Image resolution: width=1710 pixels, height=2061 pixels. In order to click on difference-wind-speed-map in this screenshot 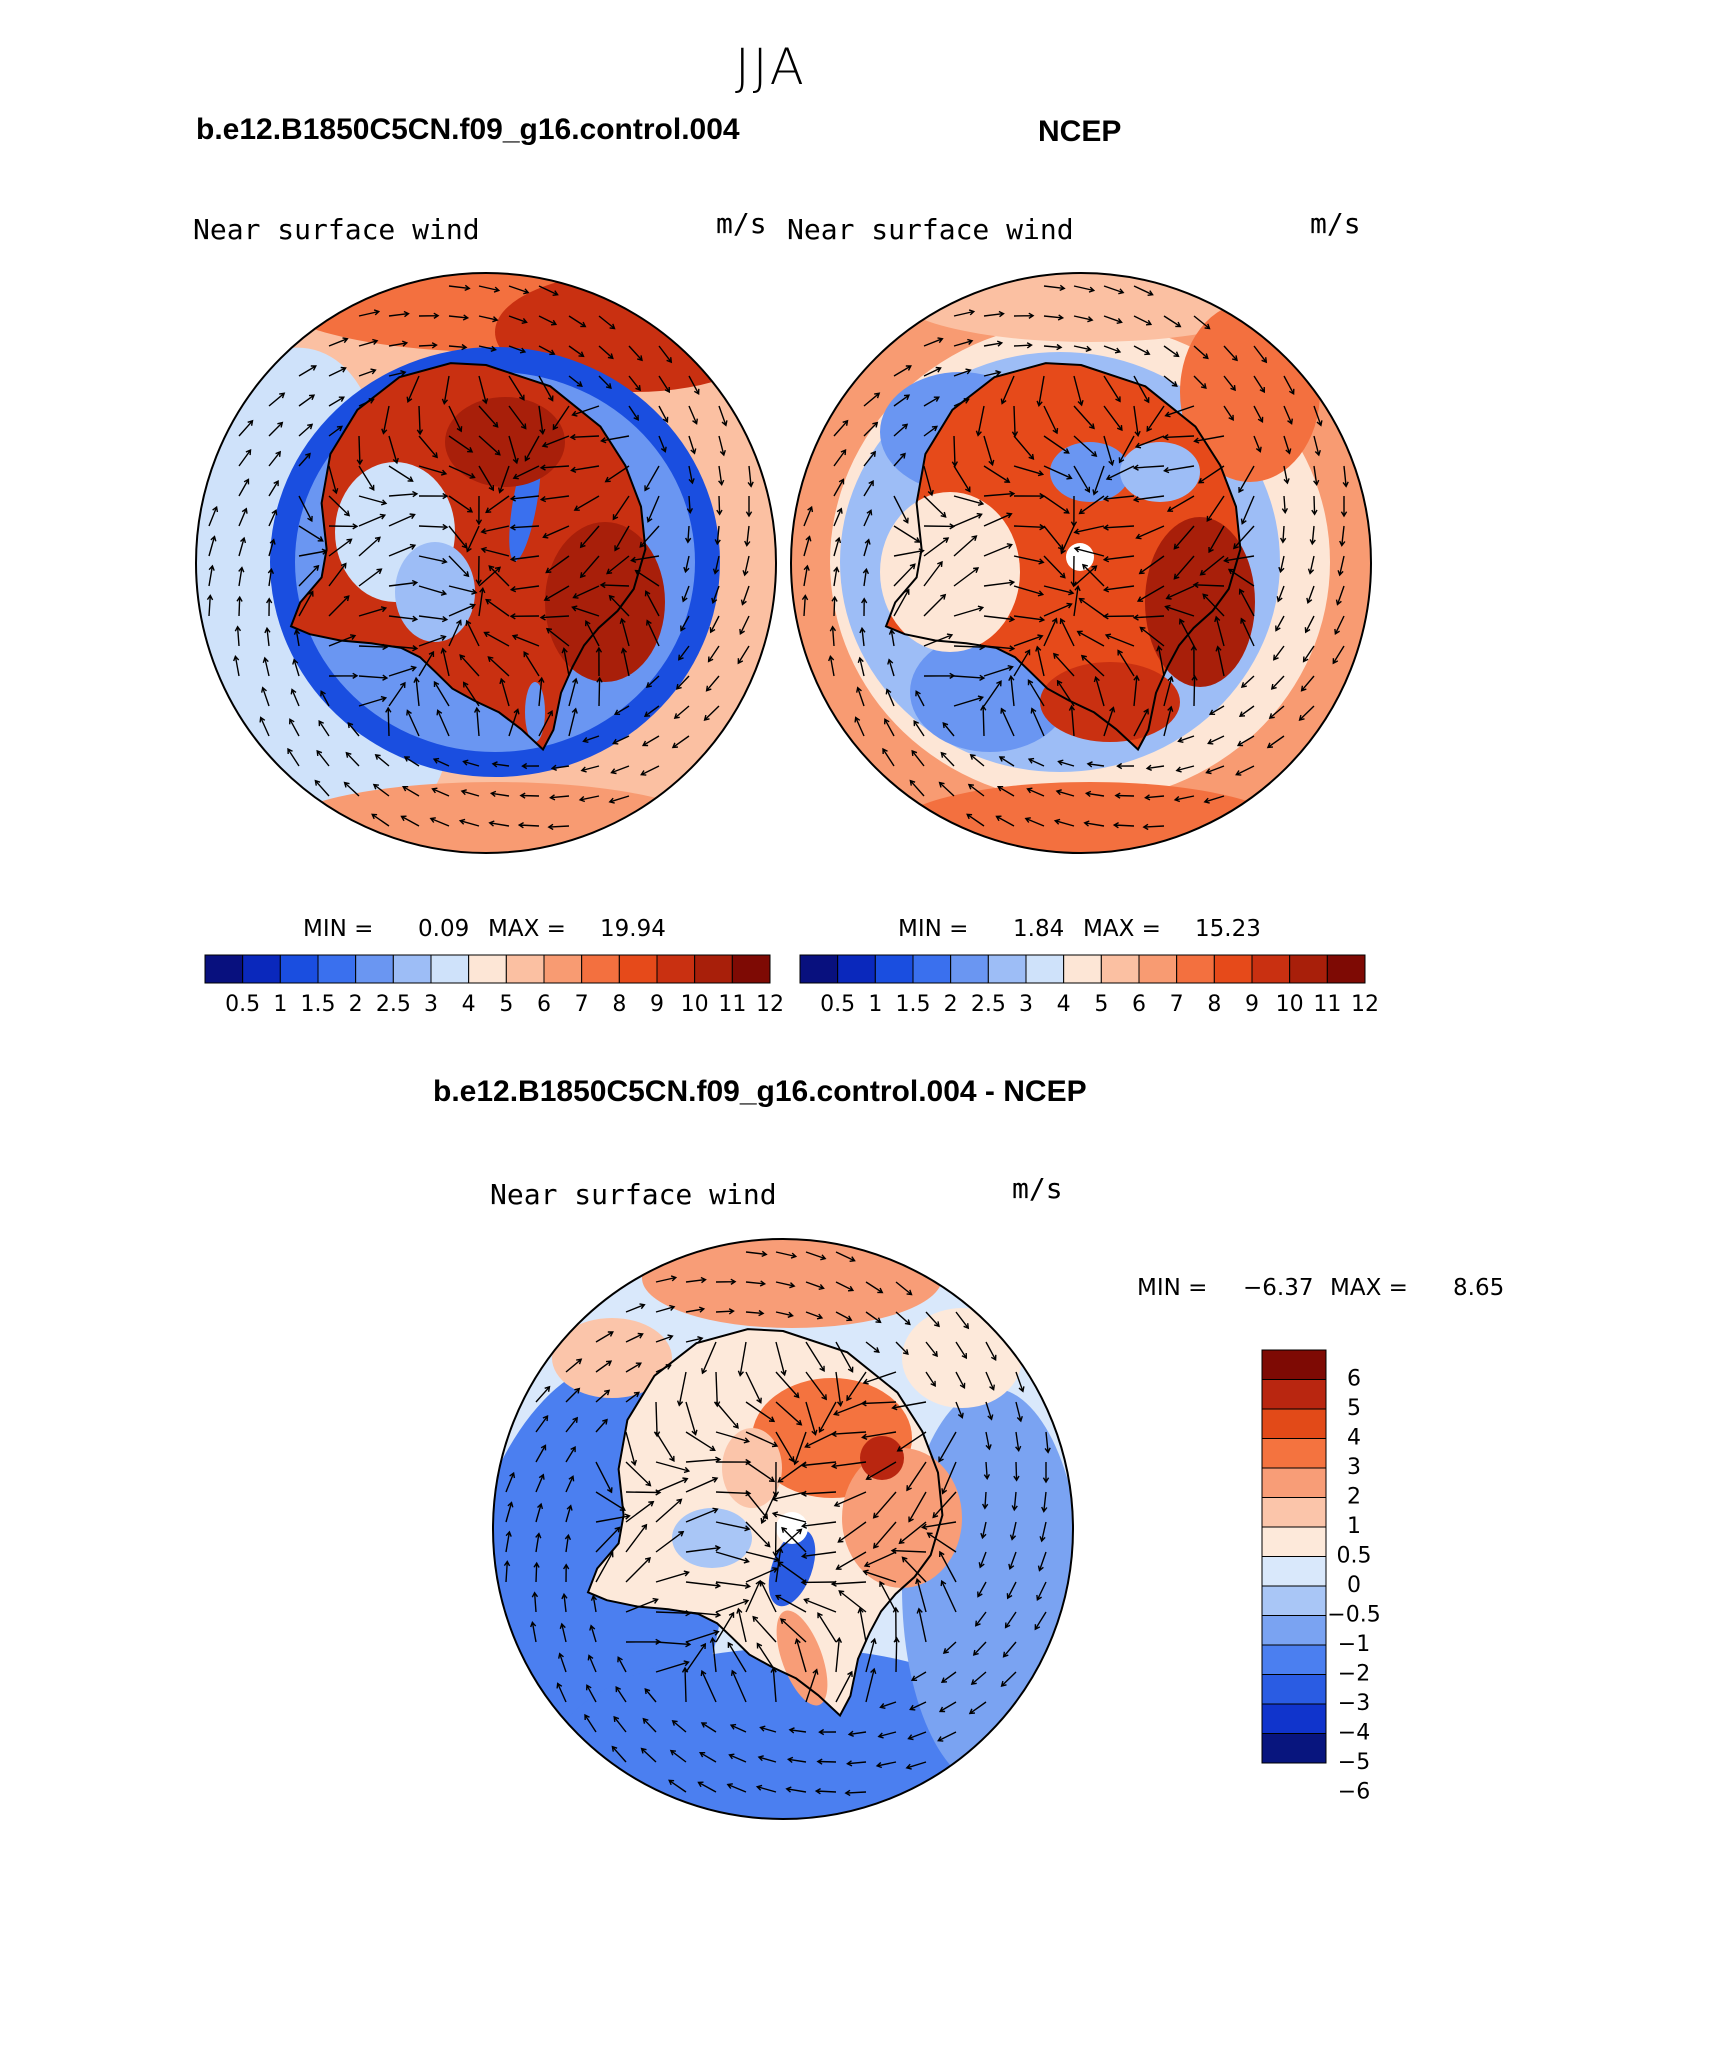, I will do `click(783, 1529)`.